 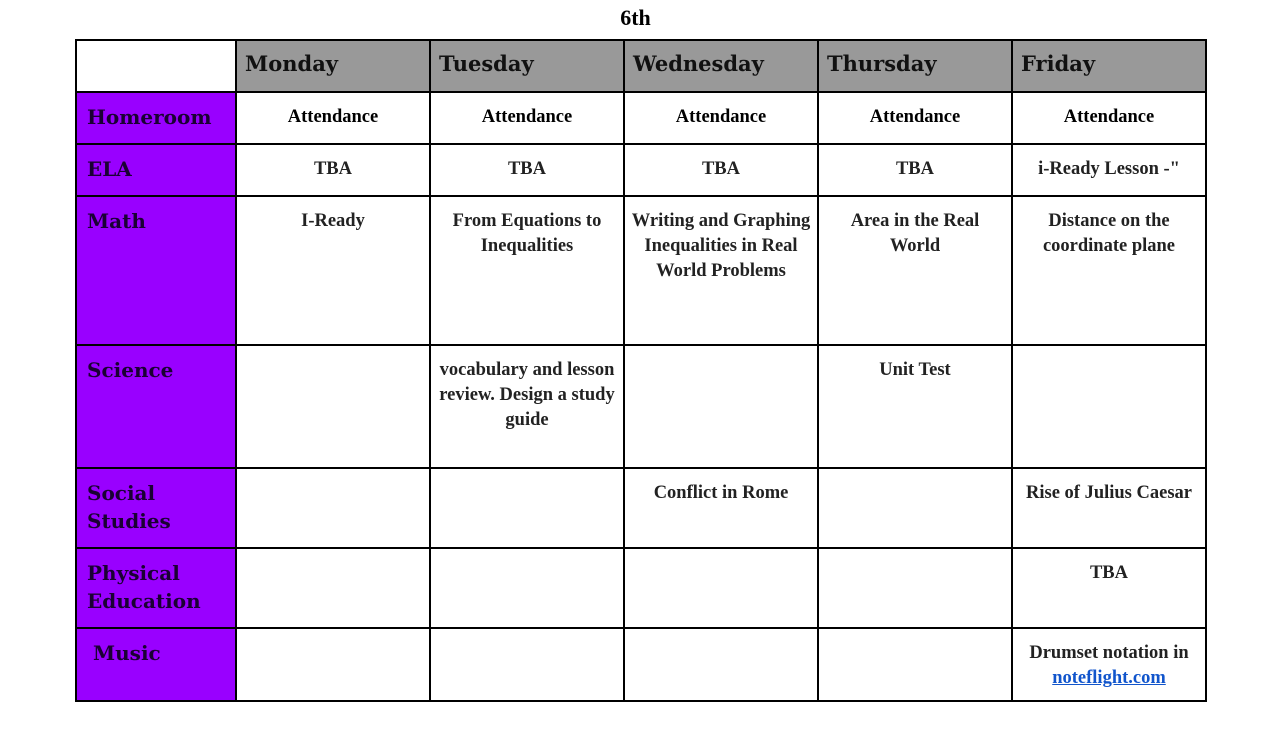 I want to click on table-row: Physical Education TBA, so click(x=641, y=588).